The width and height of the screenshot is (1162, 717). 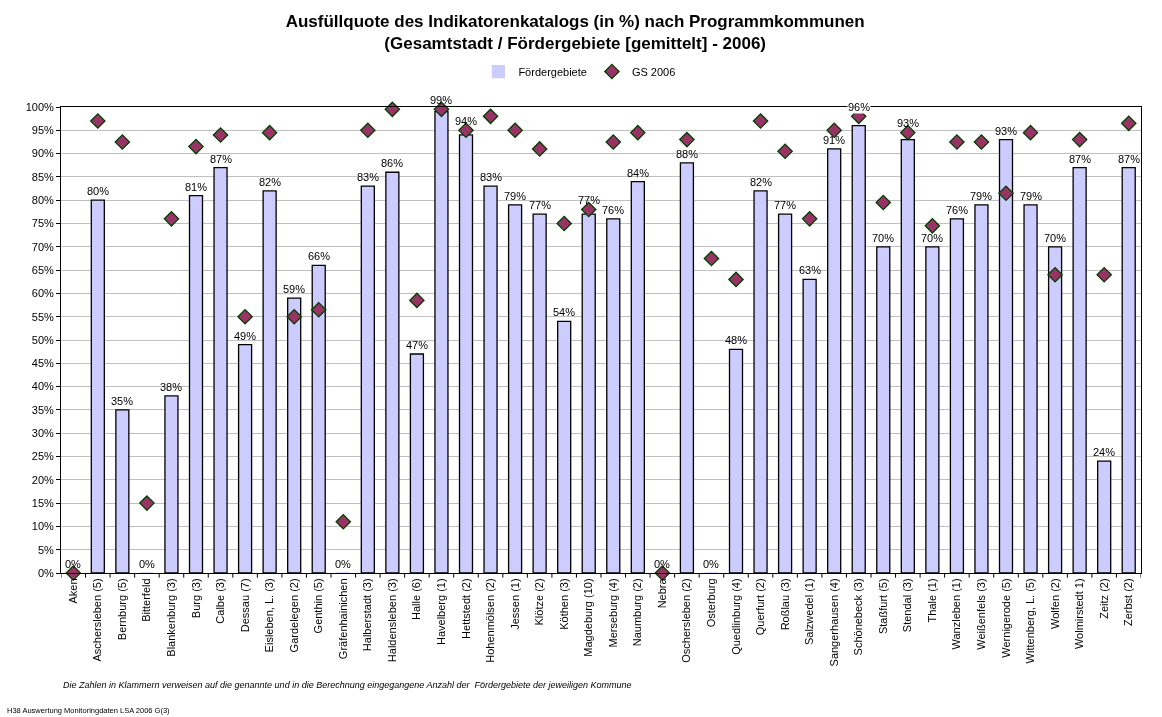 I want to click on x-tick-label: Schönebeck (3), so click(x=858, y=617).